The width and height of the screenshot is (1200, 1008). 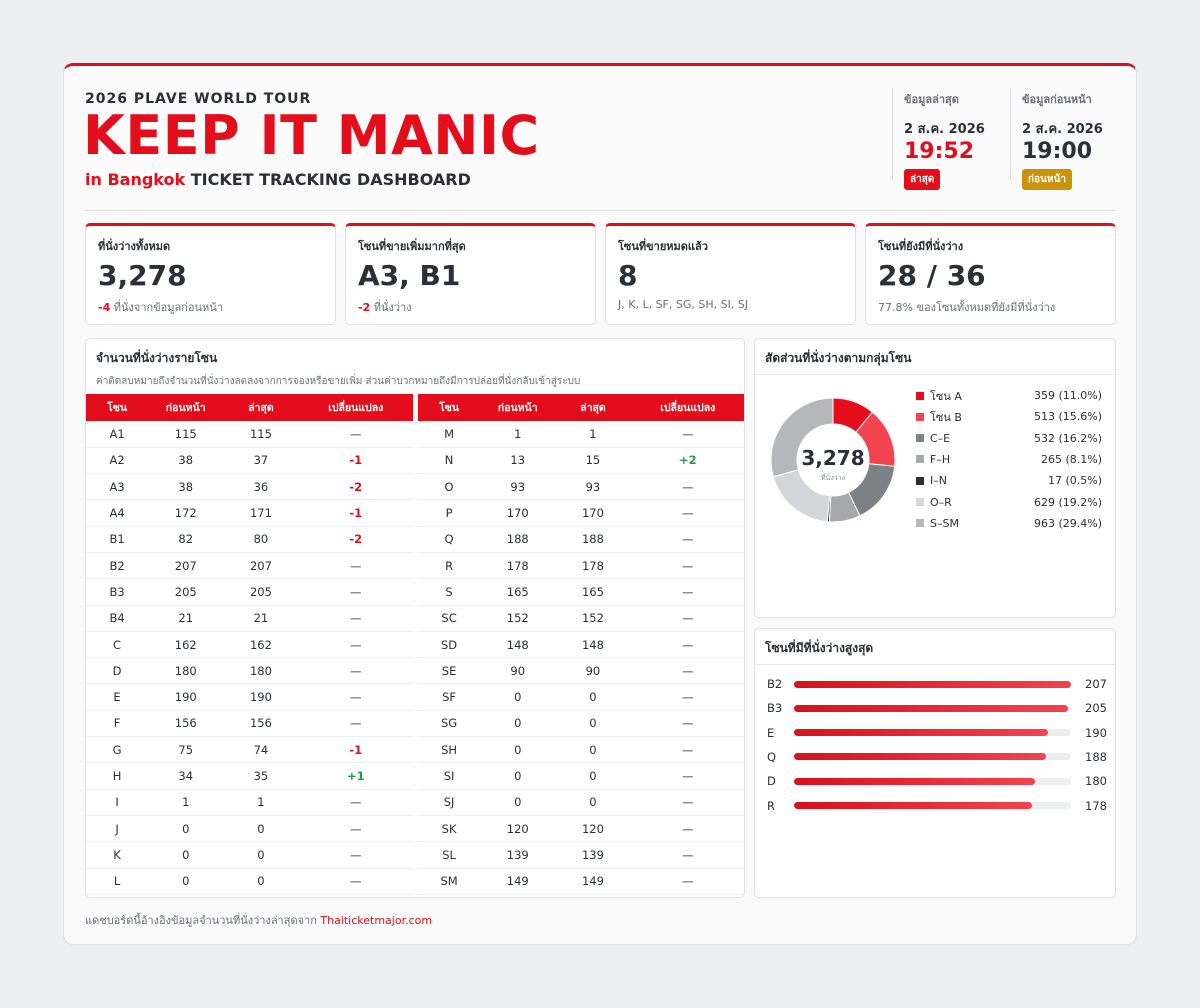 I want to click on table-row: S 165 165—, so click(x=581, y=592).